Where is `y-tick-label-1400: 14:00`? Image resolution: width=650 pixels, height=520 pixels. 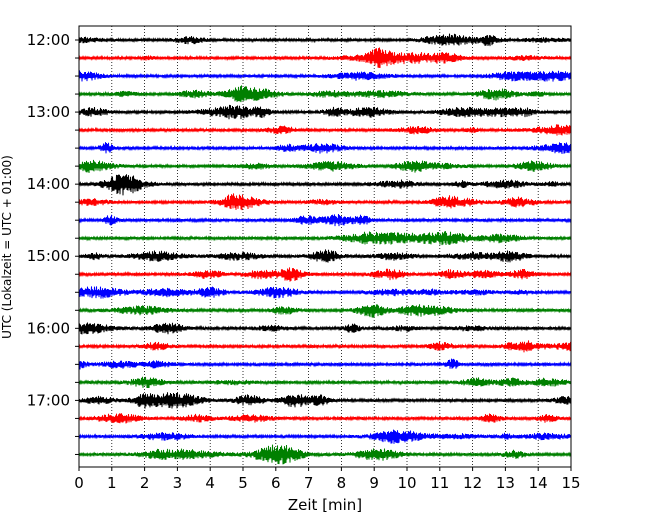
y-tick-label-1400: 14:00 is located at coordinates (48, 184).